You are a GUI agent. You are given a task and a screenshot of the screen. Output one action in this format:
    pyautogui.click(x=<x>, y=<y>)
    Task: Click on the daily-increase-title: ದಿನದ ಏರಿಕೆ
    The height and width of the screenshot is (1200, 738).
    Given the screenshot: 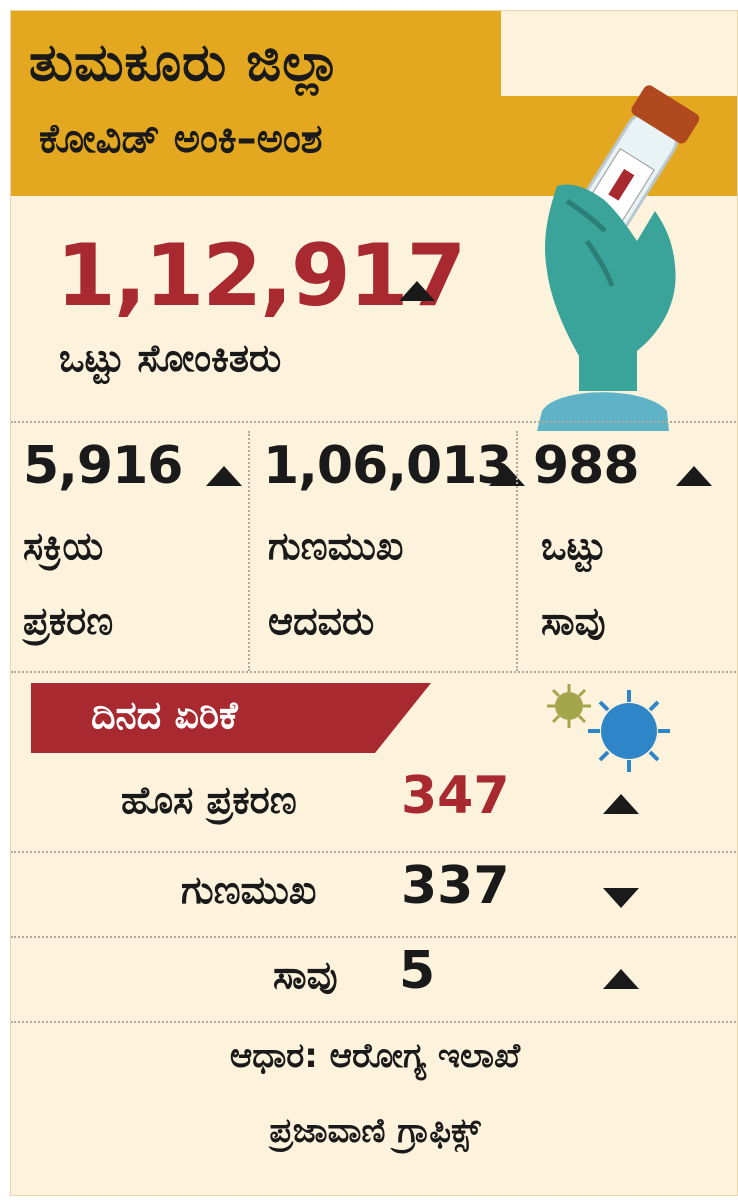 What is the action you would take?
    pyautogui.click(x=164, y=715)
    